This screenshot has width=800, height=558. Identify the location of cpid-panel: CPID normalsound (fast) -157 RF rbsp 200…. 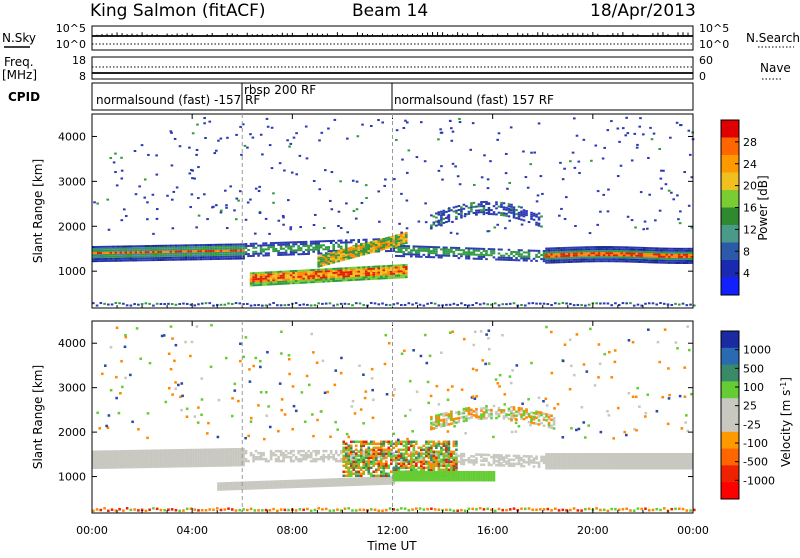
(350, 96).